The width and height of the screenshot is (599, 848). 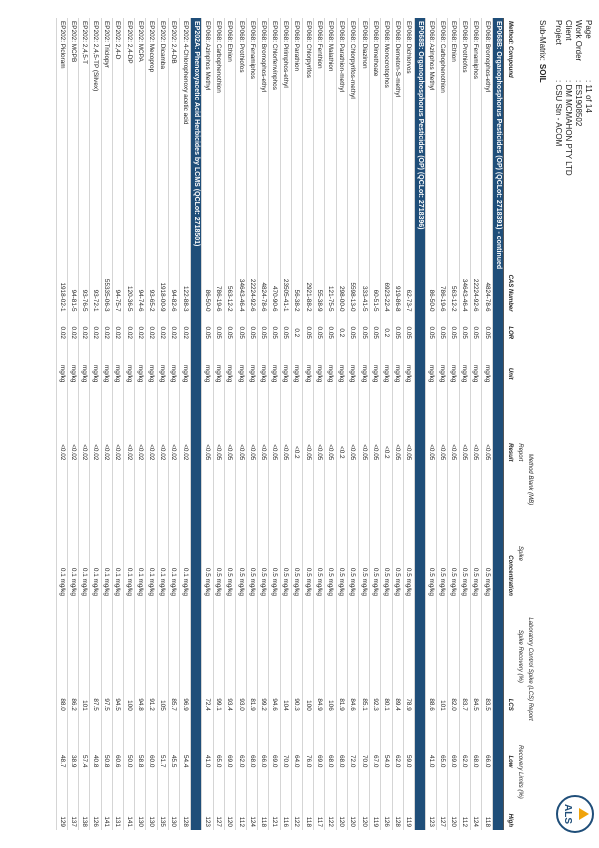 I want to click on cell: 93-72-1, so click(x=96, y=272).